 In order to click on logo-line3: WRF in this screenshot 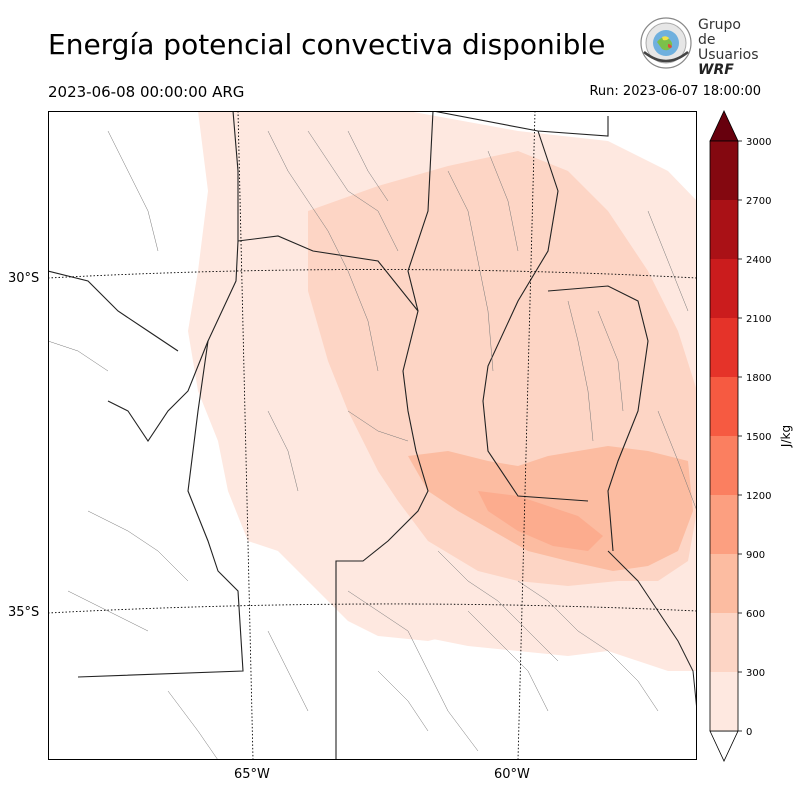, I will do `click(716, 70)`.